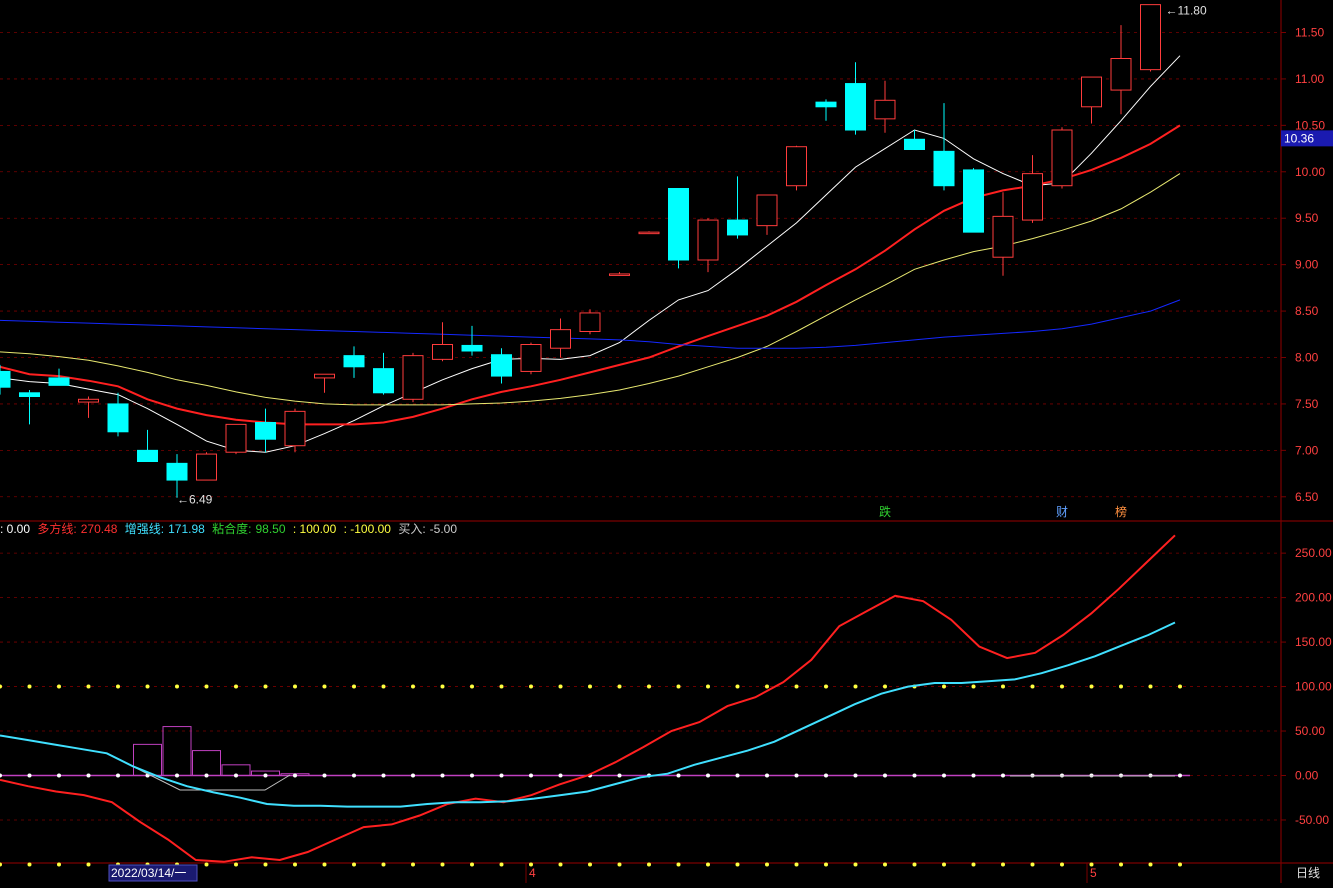  What do you see at coordinates (1062, 512) in the screenshot?
I see `event-marker: 财` at bounding box center [1062, 512].